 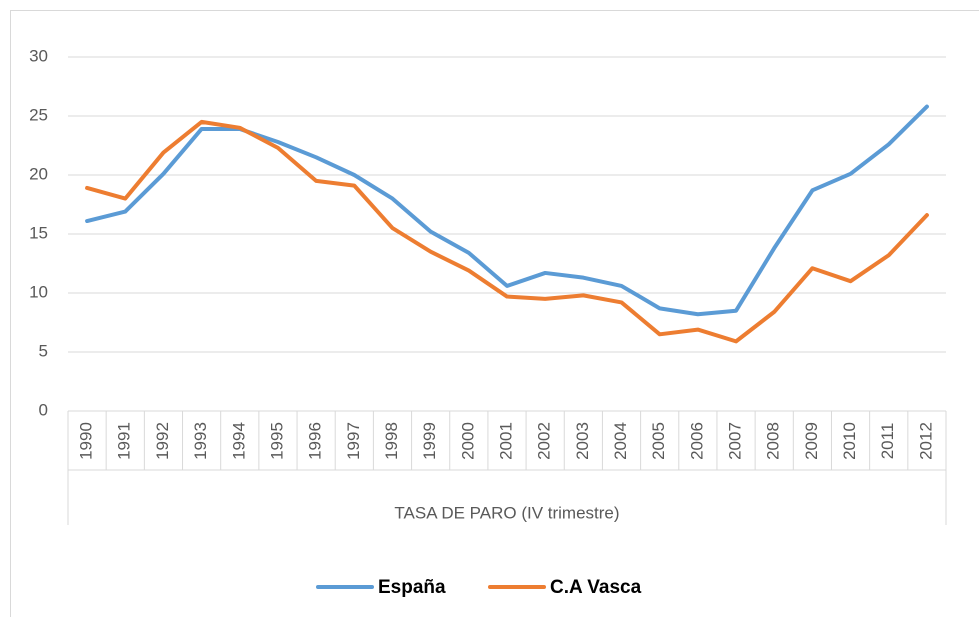 I want to click on x-tick-label: 2008, so click(x=773, y=441).